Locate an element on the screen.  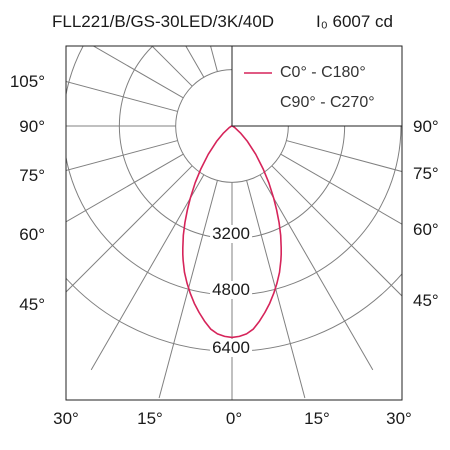
left-angle-label-45: 45° is located at coordinates (32, 304).